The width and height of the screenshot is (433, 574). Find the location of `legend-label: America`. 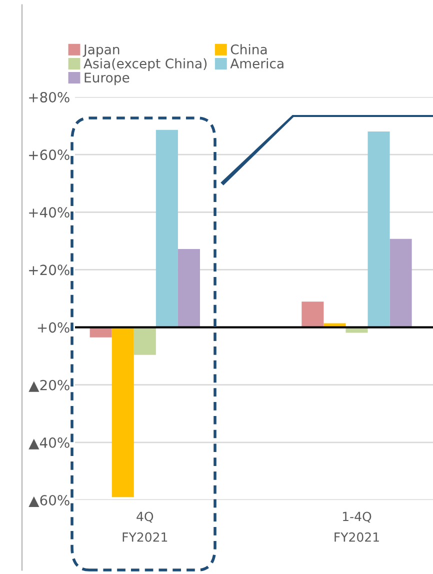

legend-label: America is located at coordinates (257, 63).